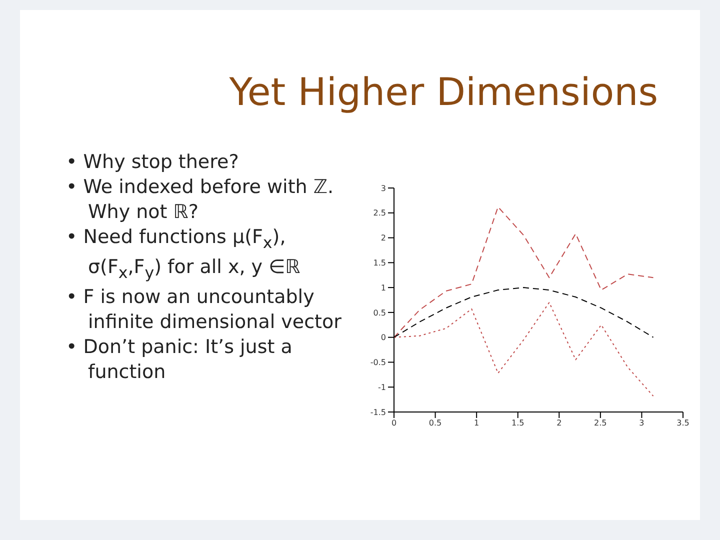  Describe the element at coordinates (559, 423) in the screenshot. I see `x-tick-label: 2` at that location.